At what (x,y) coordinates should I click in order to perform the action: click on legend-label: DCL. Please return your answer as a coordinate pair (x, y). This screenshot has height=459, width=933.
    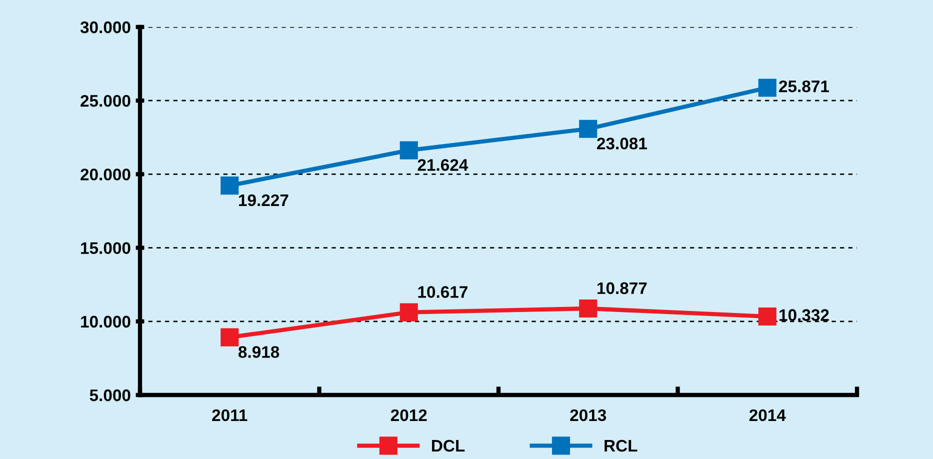
    Looking at the image, I should click on (448, 446).